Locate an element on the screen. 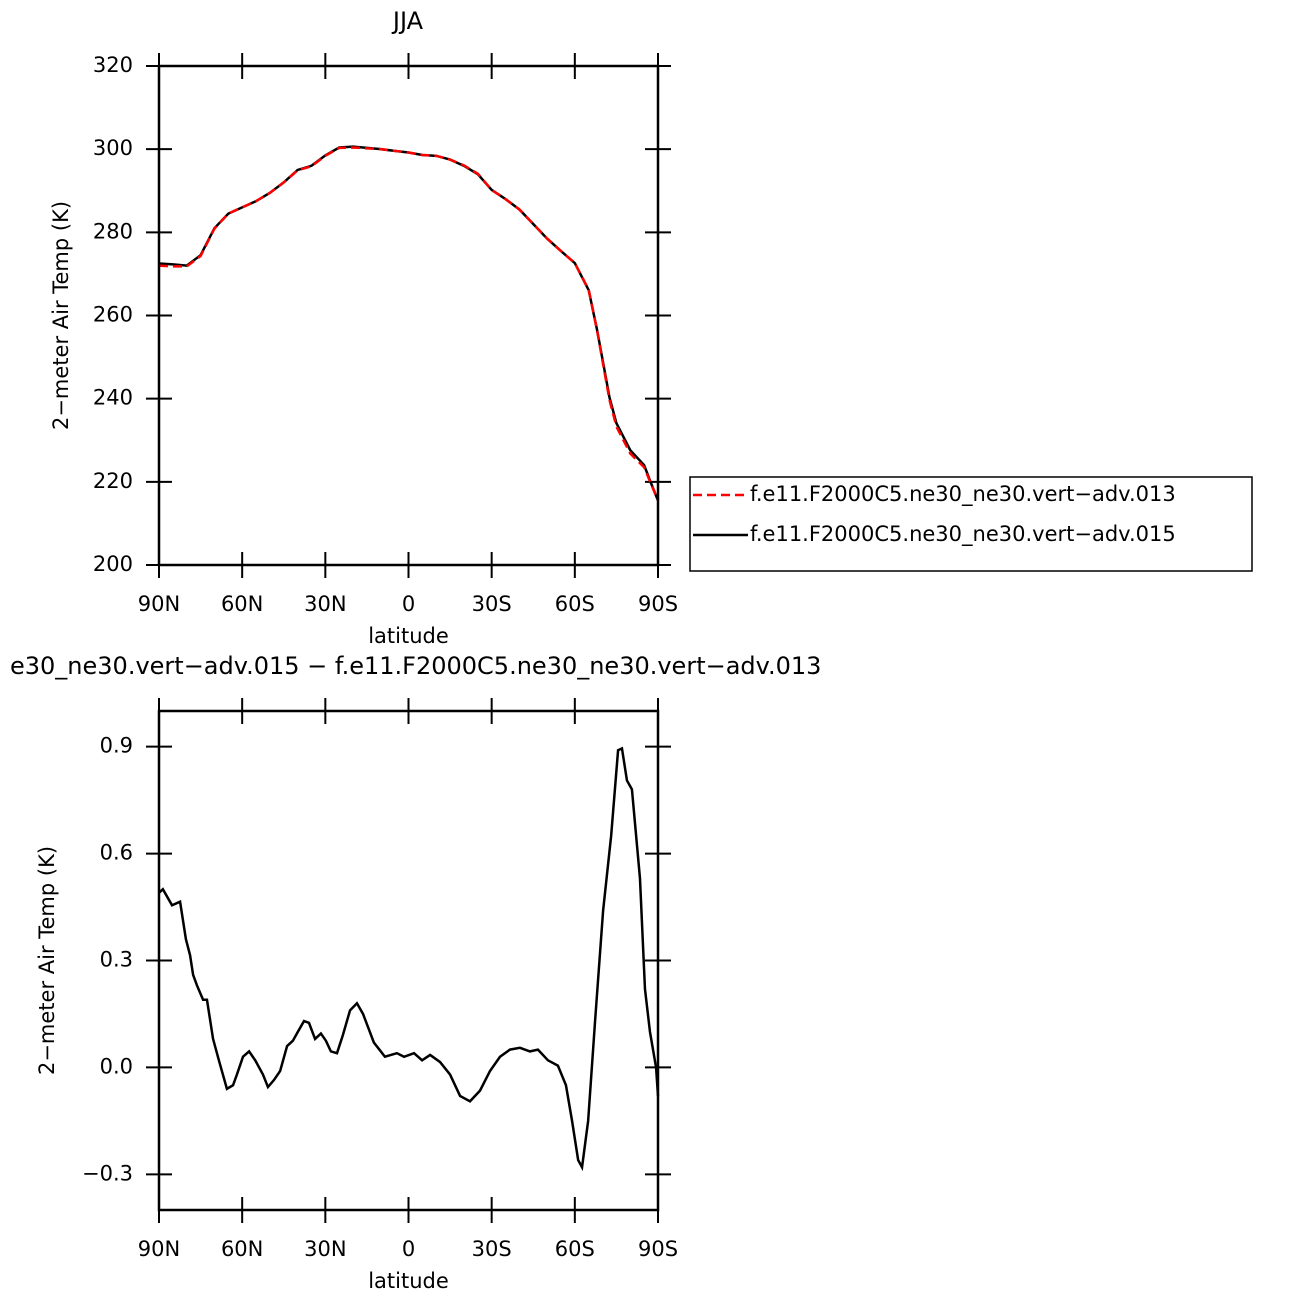 The image size is (1302, 1303). y-tick-label: 220 is located at coordinates (113, 481).